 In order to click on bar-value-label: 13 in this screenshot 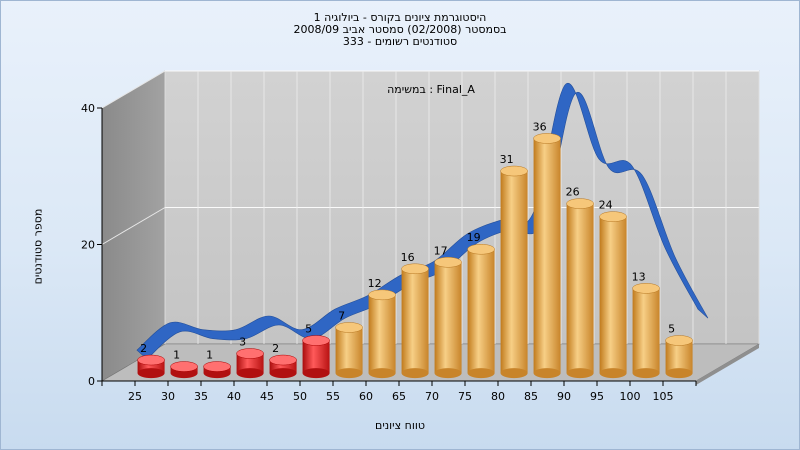, I will do `click(639, 276)`.